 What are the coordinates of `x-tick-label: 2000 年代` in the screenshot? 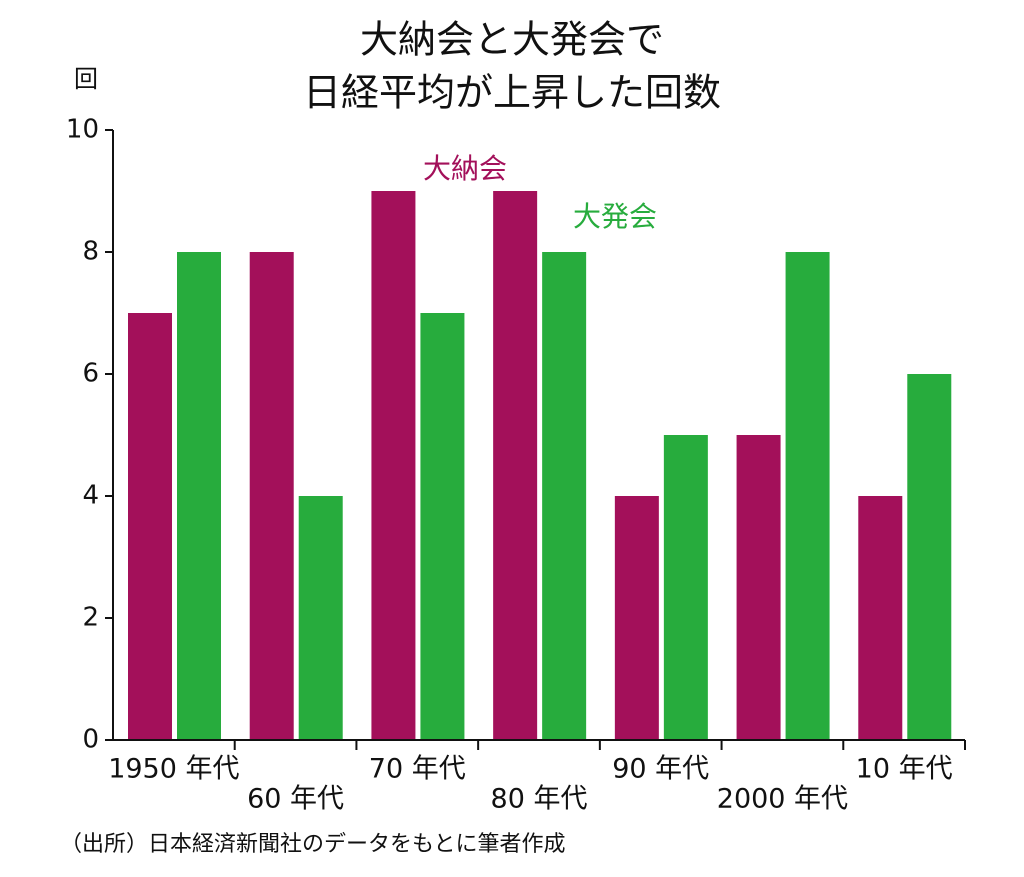 It's located at (782, 799).